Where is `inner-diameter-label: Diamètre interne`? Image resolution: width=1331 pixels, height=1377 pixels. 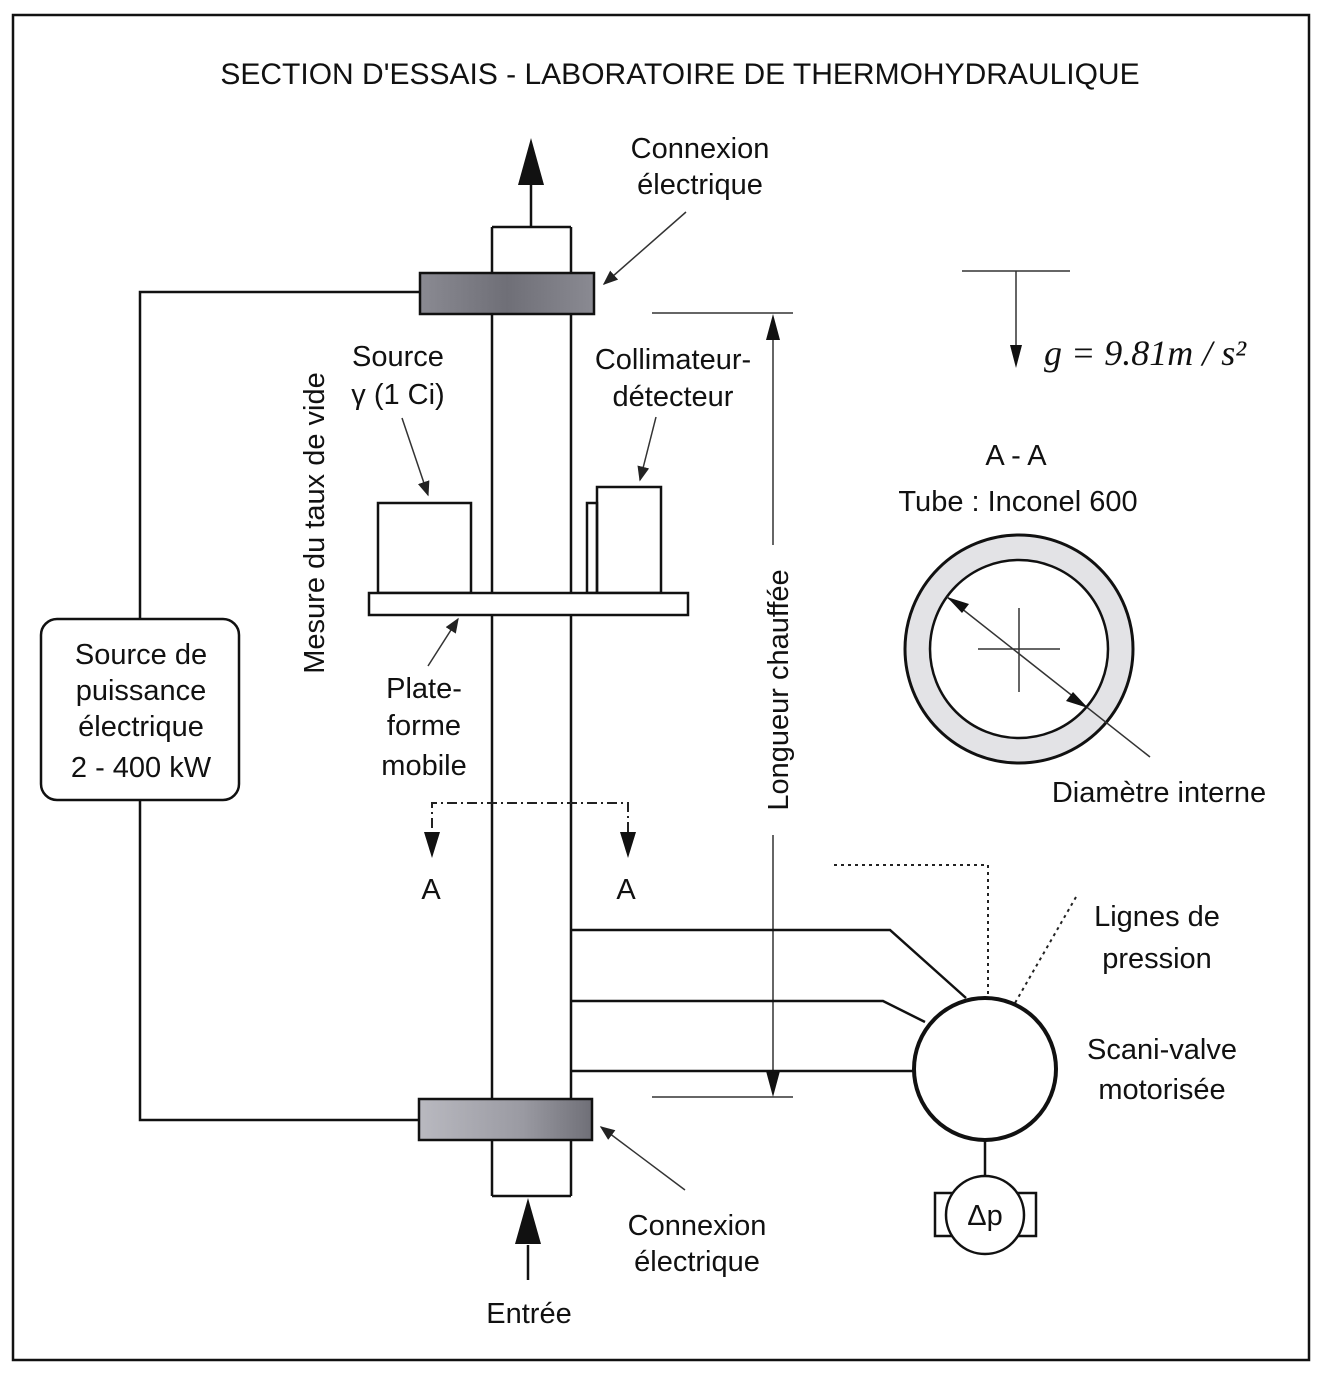 inner-diameter-label: Diamètre interne is located at coordinates (1159, 793).